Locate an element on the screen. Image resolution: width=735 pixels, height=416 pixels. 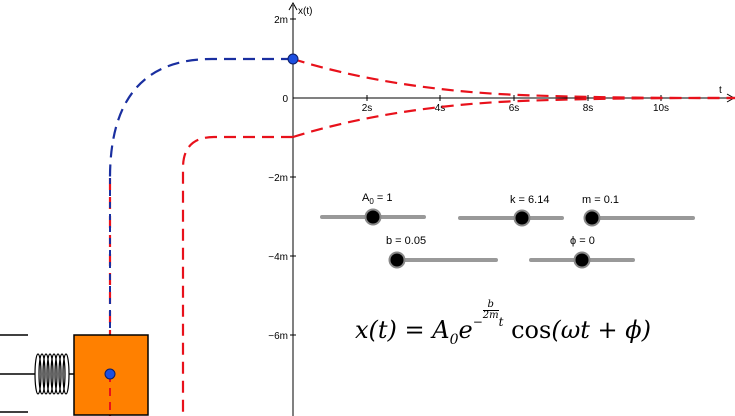
slider-phi is located at coordinates (582, 260).